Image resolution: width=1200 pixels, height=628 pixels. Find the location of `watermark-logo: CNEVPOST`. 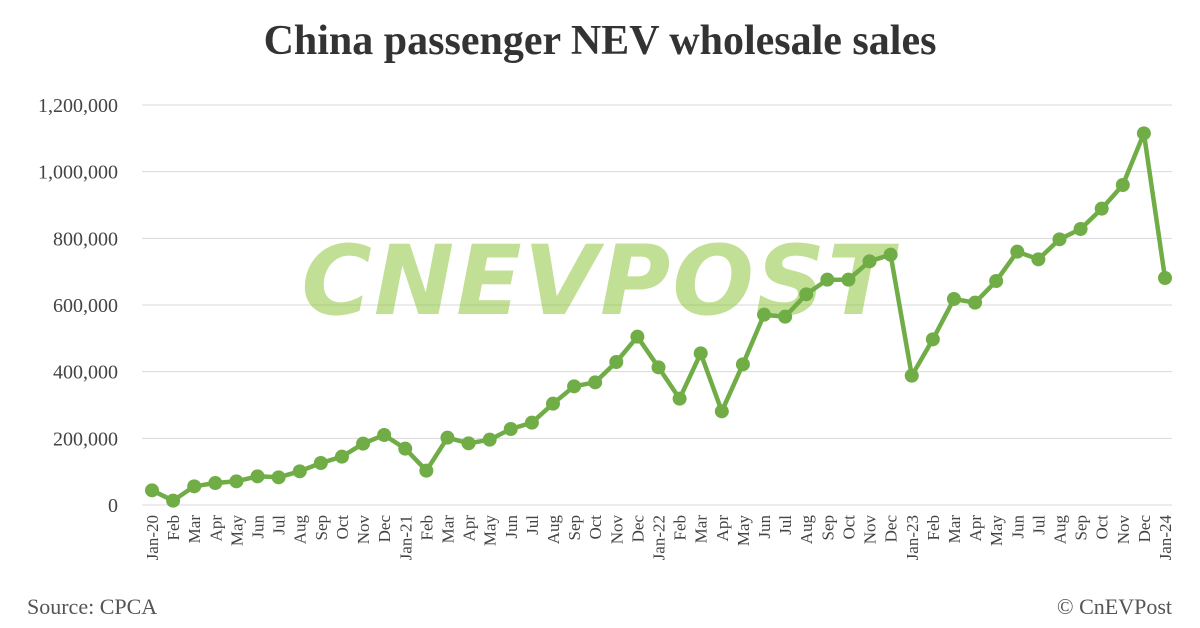

watermark-logo: CNEVPOST is located at coordinates (600, 281).